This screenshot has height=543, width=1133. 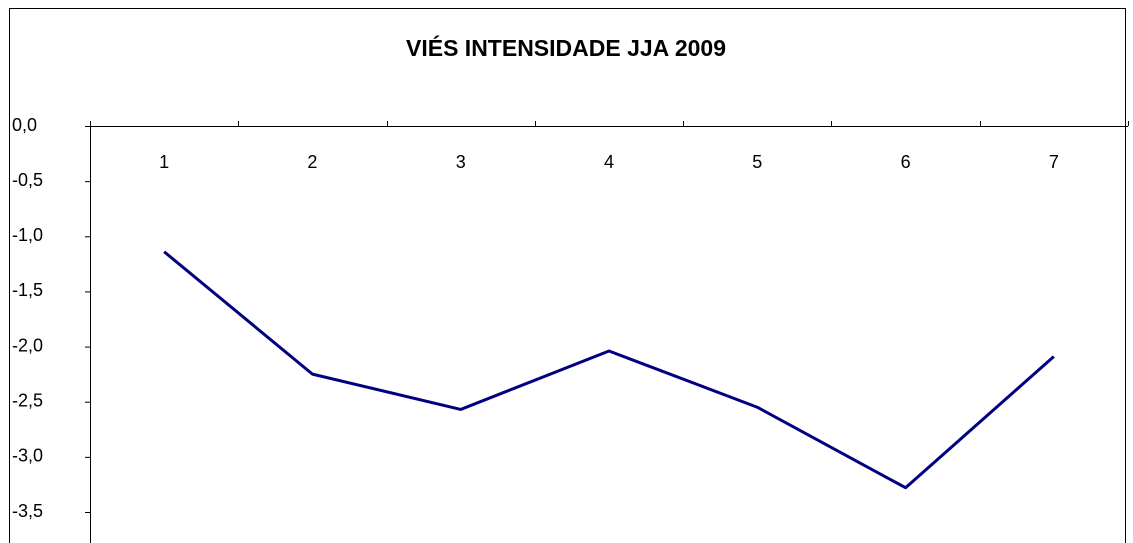 What do you see at coordinates (609, 162) in the screenshot?
I see `x-tick-label: 4` at bounding box center [609, 162].